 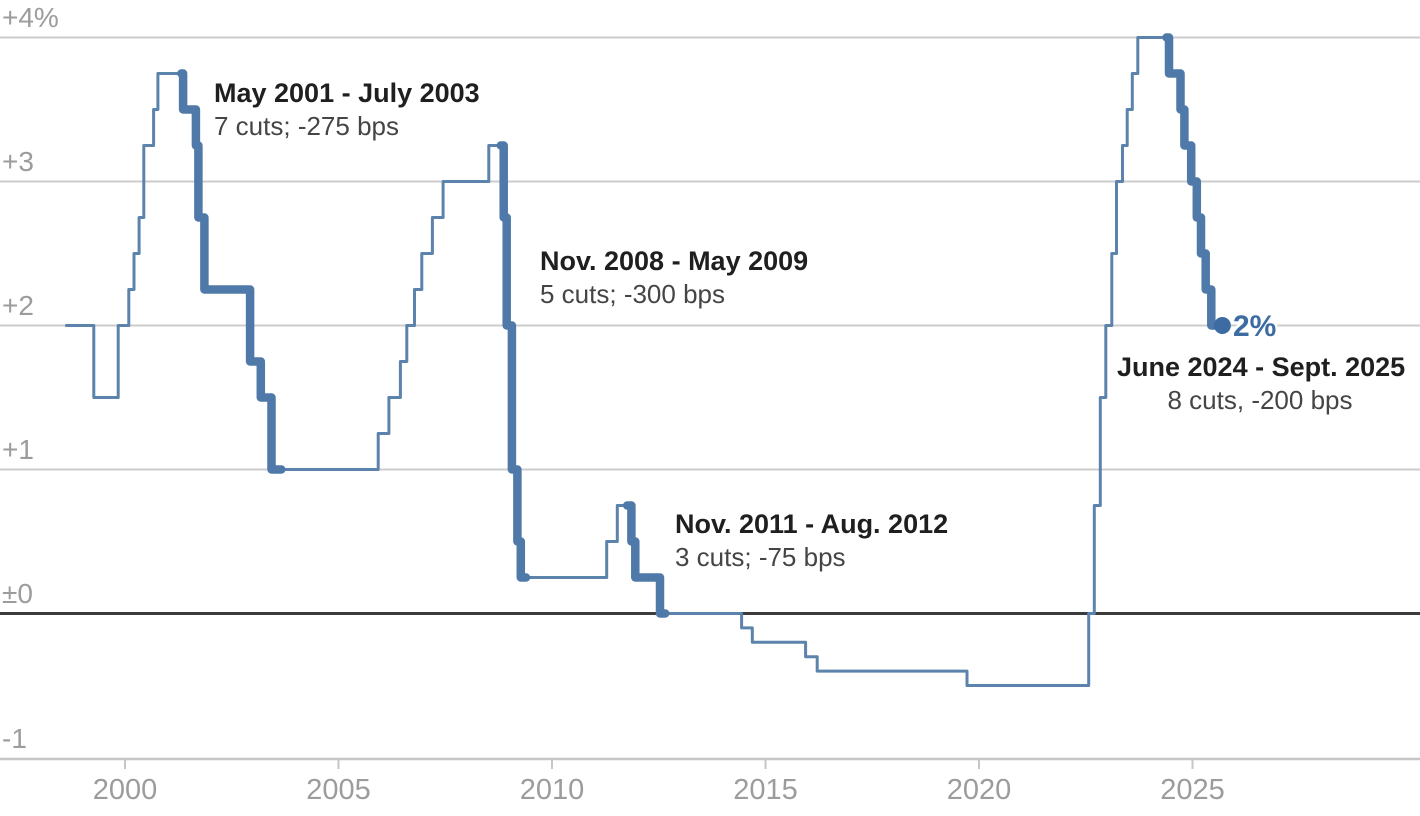 What do you see at coordinates (1222, 325) in the screenshot?
I see `end-point-dot` at bounding box center [1222, 325].